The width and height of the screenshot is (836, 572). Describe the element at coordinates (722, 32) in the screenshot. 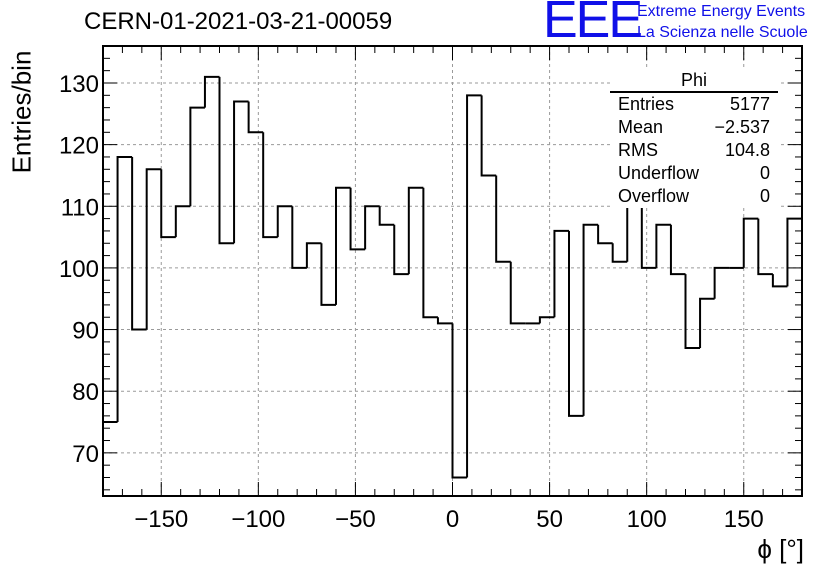

I see `logo-line-2: La Scienza nelle Scuole` at that location.